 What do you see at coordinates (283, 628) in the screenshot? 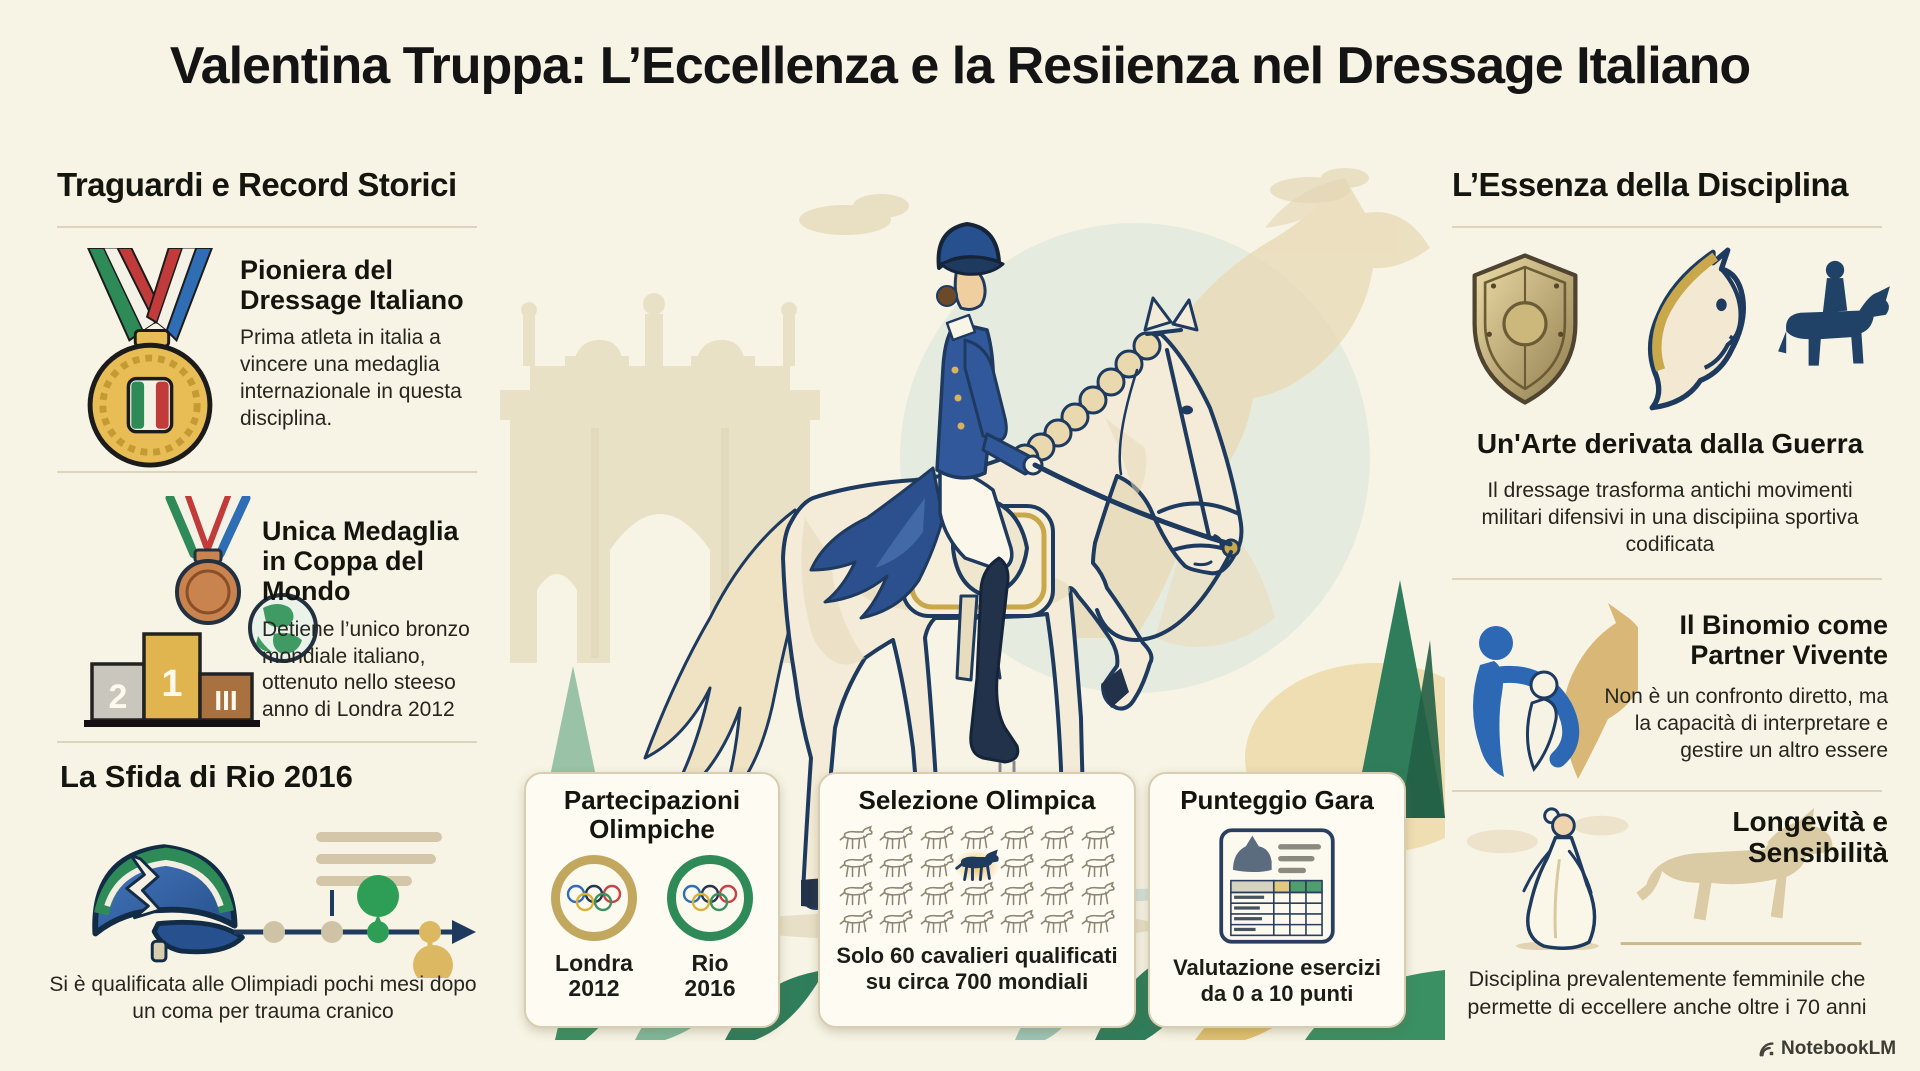
I see `globe-icon` at bounding box center [283, 628].